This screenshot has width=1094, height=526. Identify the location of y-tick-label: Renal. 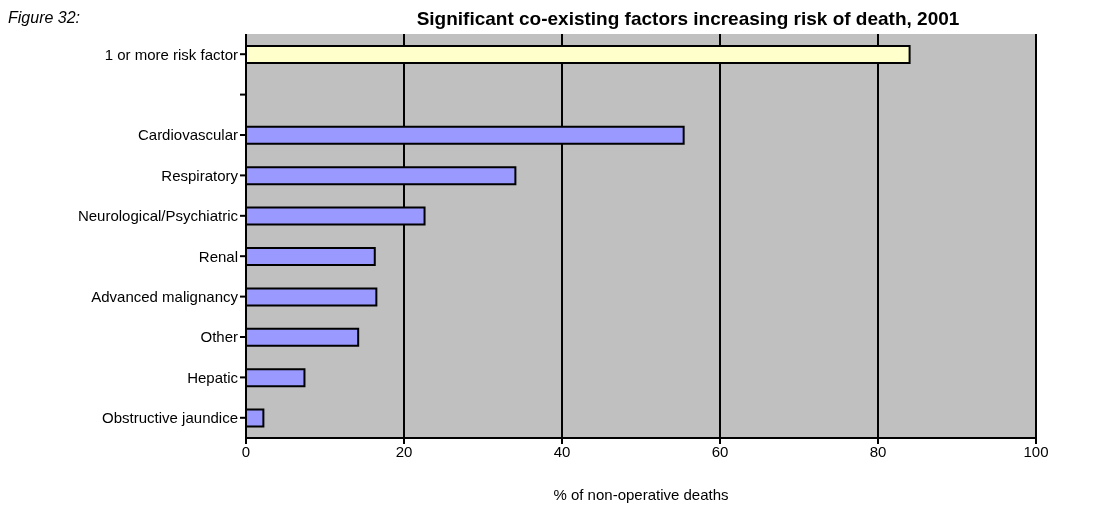
(218, 256).